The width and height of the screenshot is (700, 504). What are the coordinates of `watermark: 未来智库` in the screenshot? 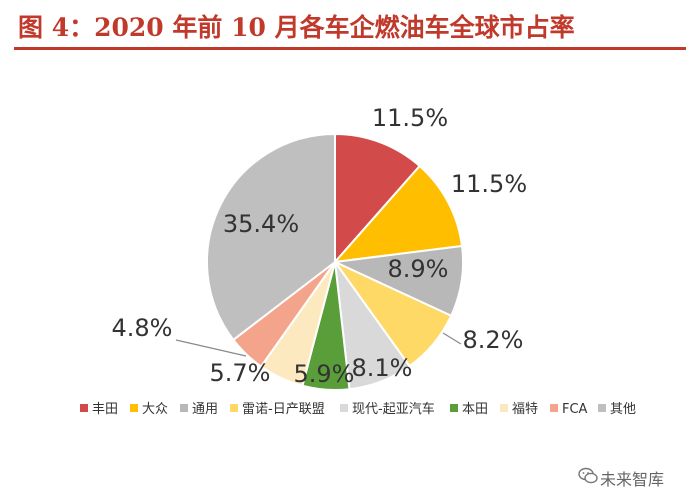 It's located at (632, 479).